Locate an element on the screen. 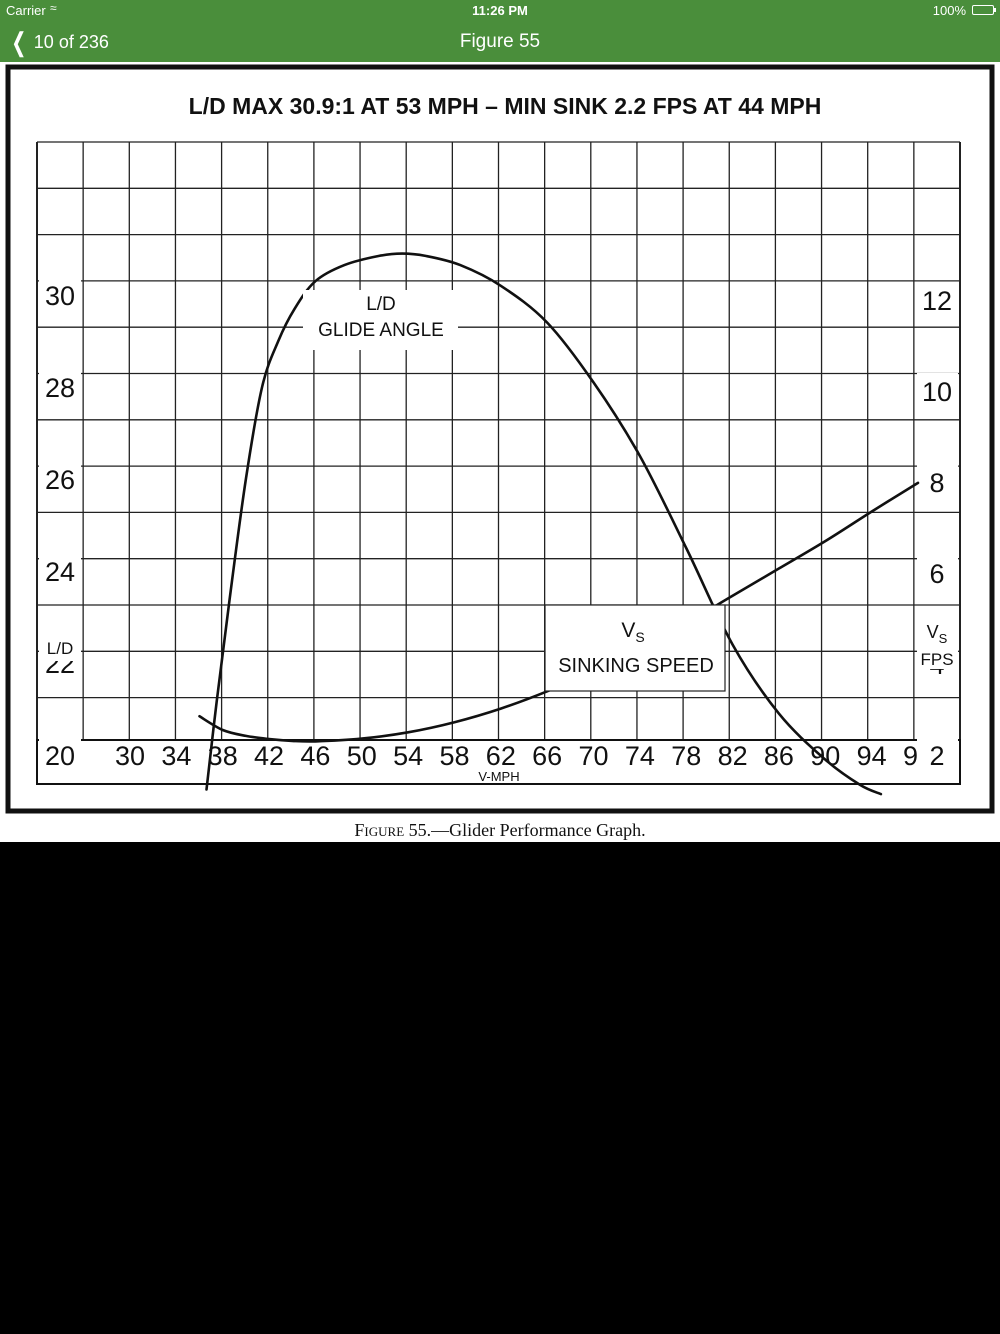 This screenshot has width=1000, height=1334. page-title: Figure 55 is located at coordinates (500, 41).